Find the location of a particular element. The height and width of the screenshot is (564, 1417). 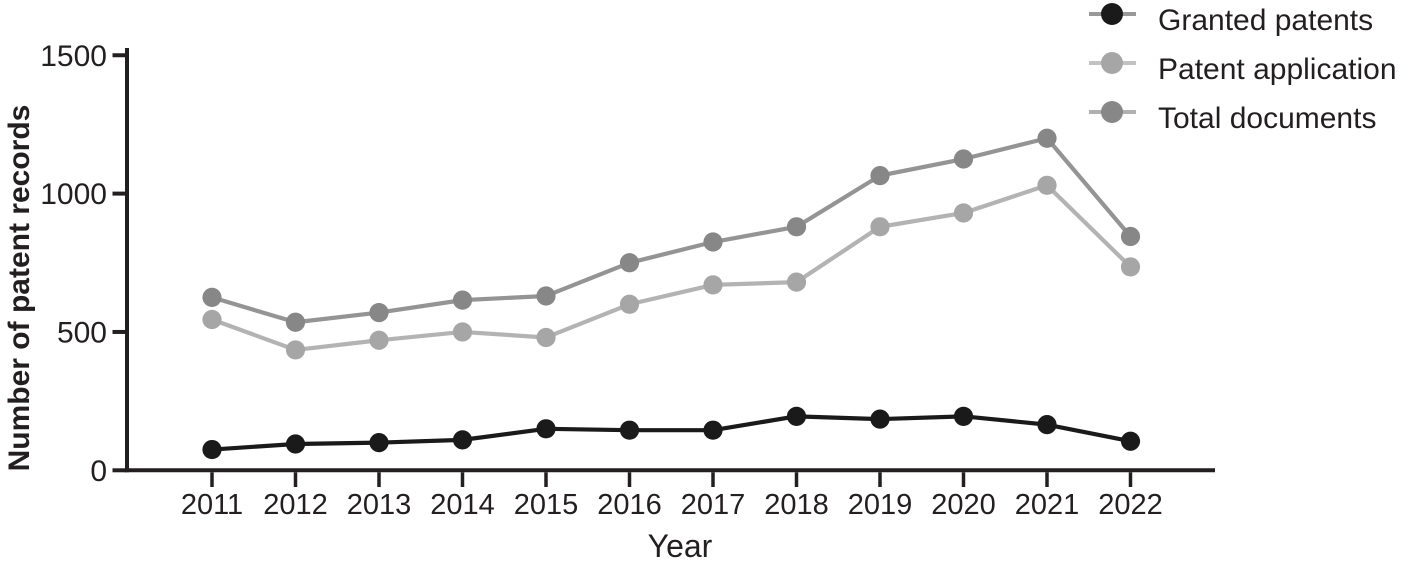

x-tick-label: 2011 is located at coordinates (212, 505).